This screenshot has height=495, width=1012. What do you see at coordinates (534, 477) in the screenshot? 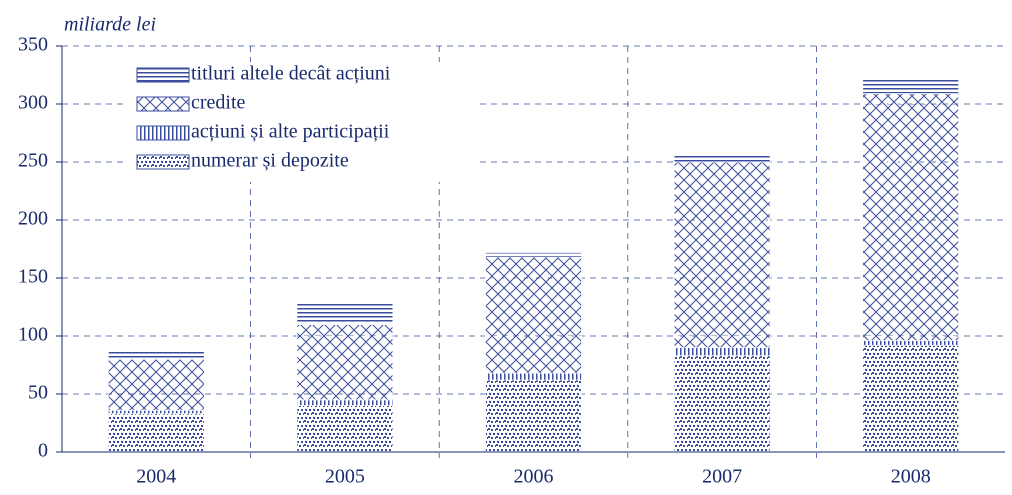
I see `x-tick-label: 2006` at bounding box center [534, 477].